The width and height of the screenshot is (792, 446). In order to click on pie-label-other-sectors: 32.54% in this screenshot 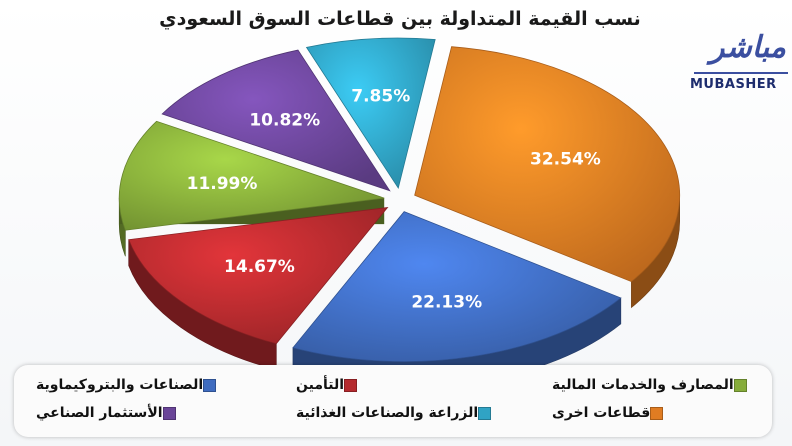, I will do `click(565, 159)`.